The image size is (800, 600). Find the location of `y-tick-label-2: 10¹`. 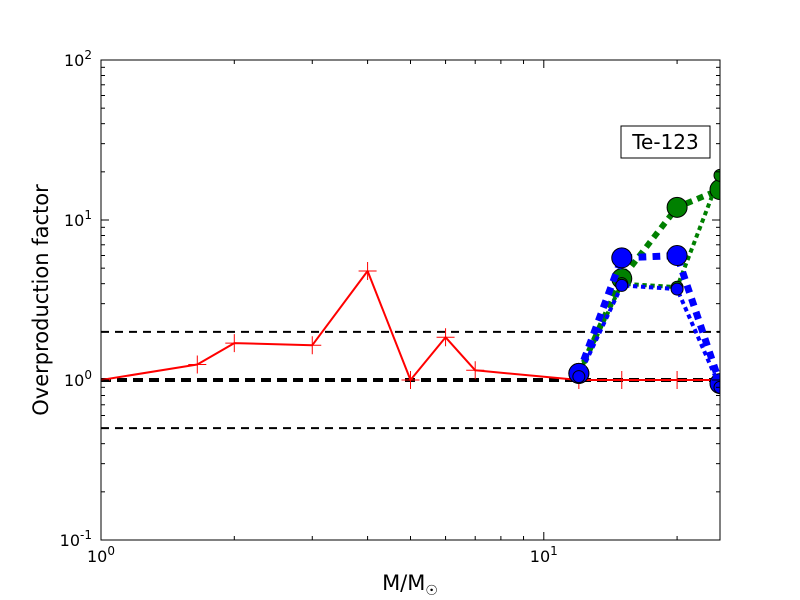

y-tick-label-2: 10¹ is located at coordinates (78, 219).